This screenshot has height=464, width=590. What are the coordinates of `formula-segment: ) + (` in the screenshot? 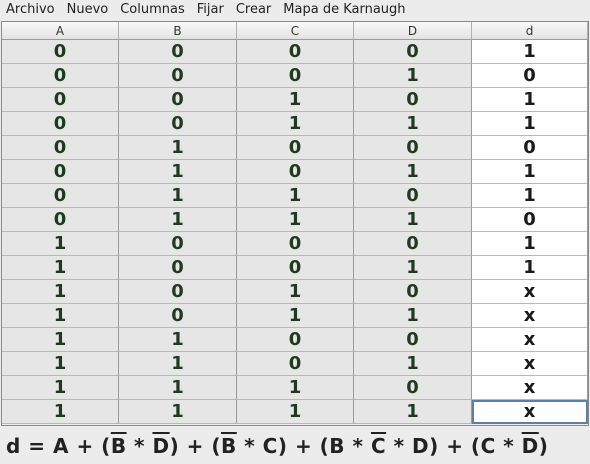 It's located at (195, 446).